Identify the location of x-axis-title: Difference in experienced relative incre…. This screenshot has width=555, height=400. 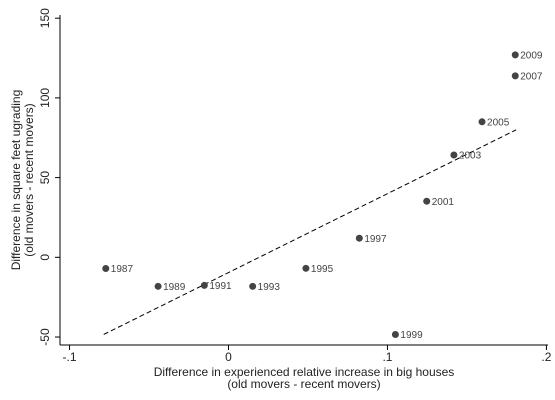
(304, 372).